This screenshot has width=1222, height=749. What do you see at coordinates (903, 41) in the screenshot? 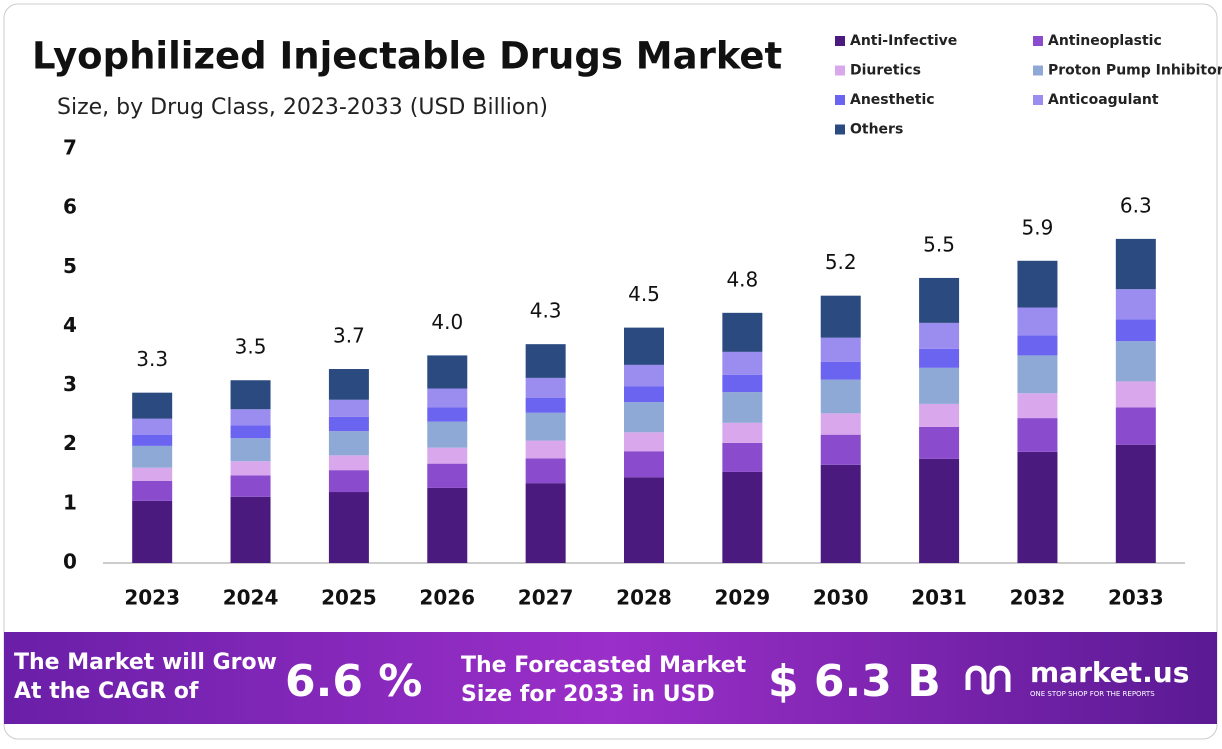
I see `legend-label: Anti-Infective` at bounding box center [903, 41].